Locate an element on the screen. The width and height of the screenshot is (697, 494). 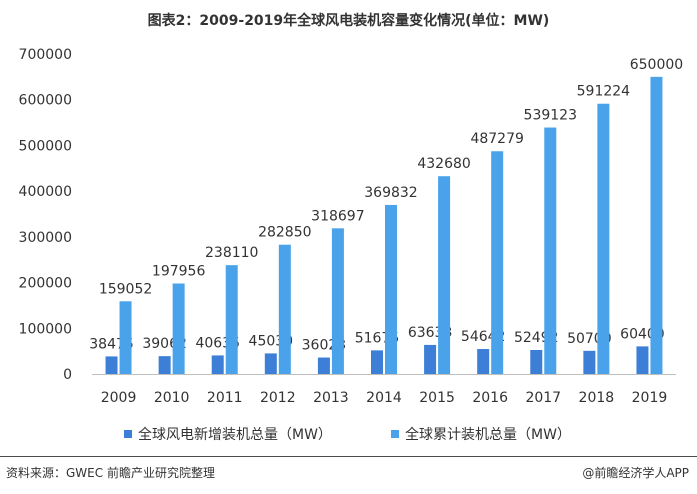
x-tick-label: 2015 is located at coordinates (437, 398).